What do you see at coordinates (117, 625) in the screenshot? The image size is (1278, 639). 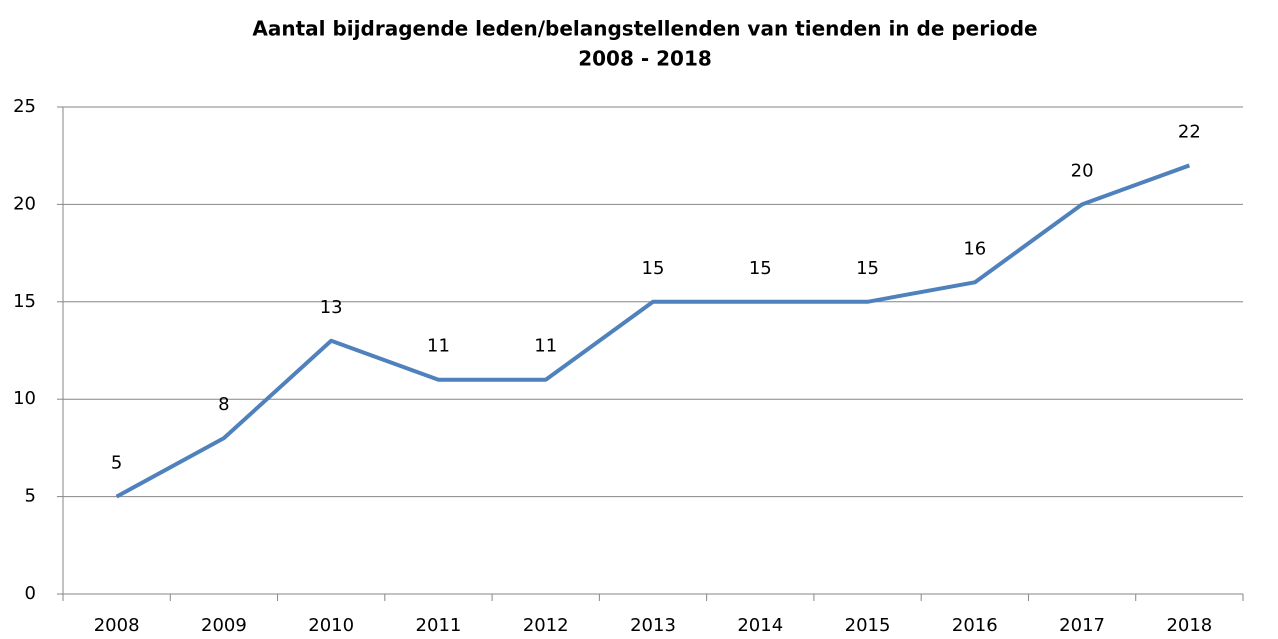 I see `x-tick-label: 2008` at bounding box center [117, 625].